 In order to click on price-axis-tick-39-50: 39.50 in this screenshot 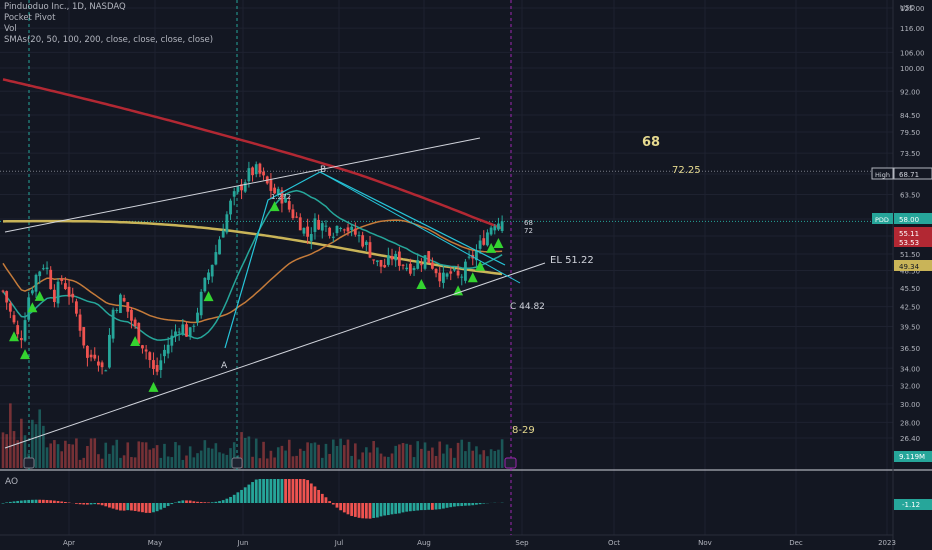, I will do `click(910, 327)`.